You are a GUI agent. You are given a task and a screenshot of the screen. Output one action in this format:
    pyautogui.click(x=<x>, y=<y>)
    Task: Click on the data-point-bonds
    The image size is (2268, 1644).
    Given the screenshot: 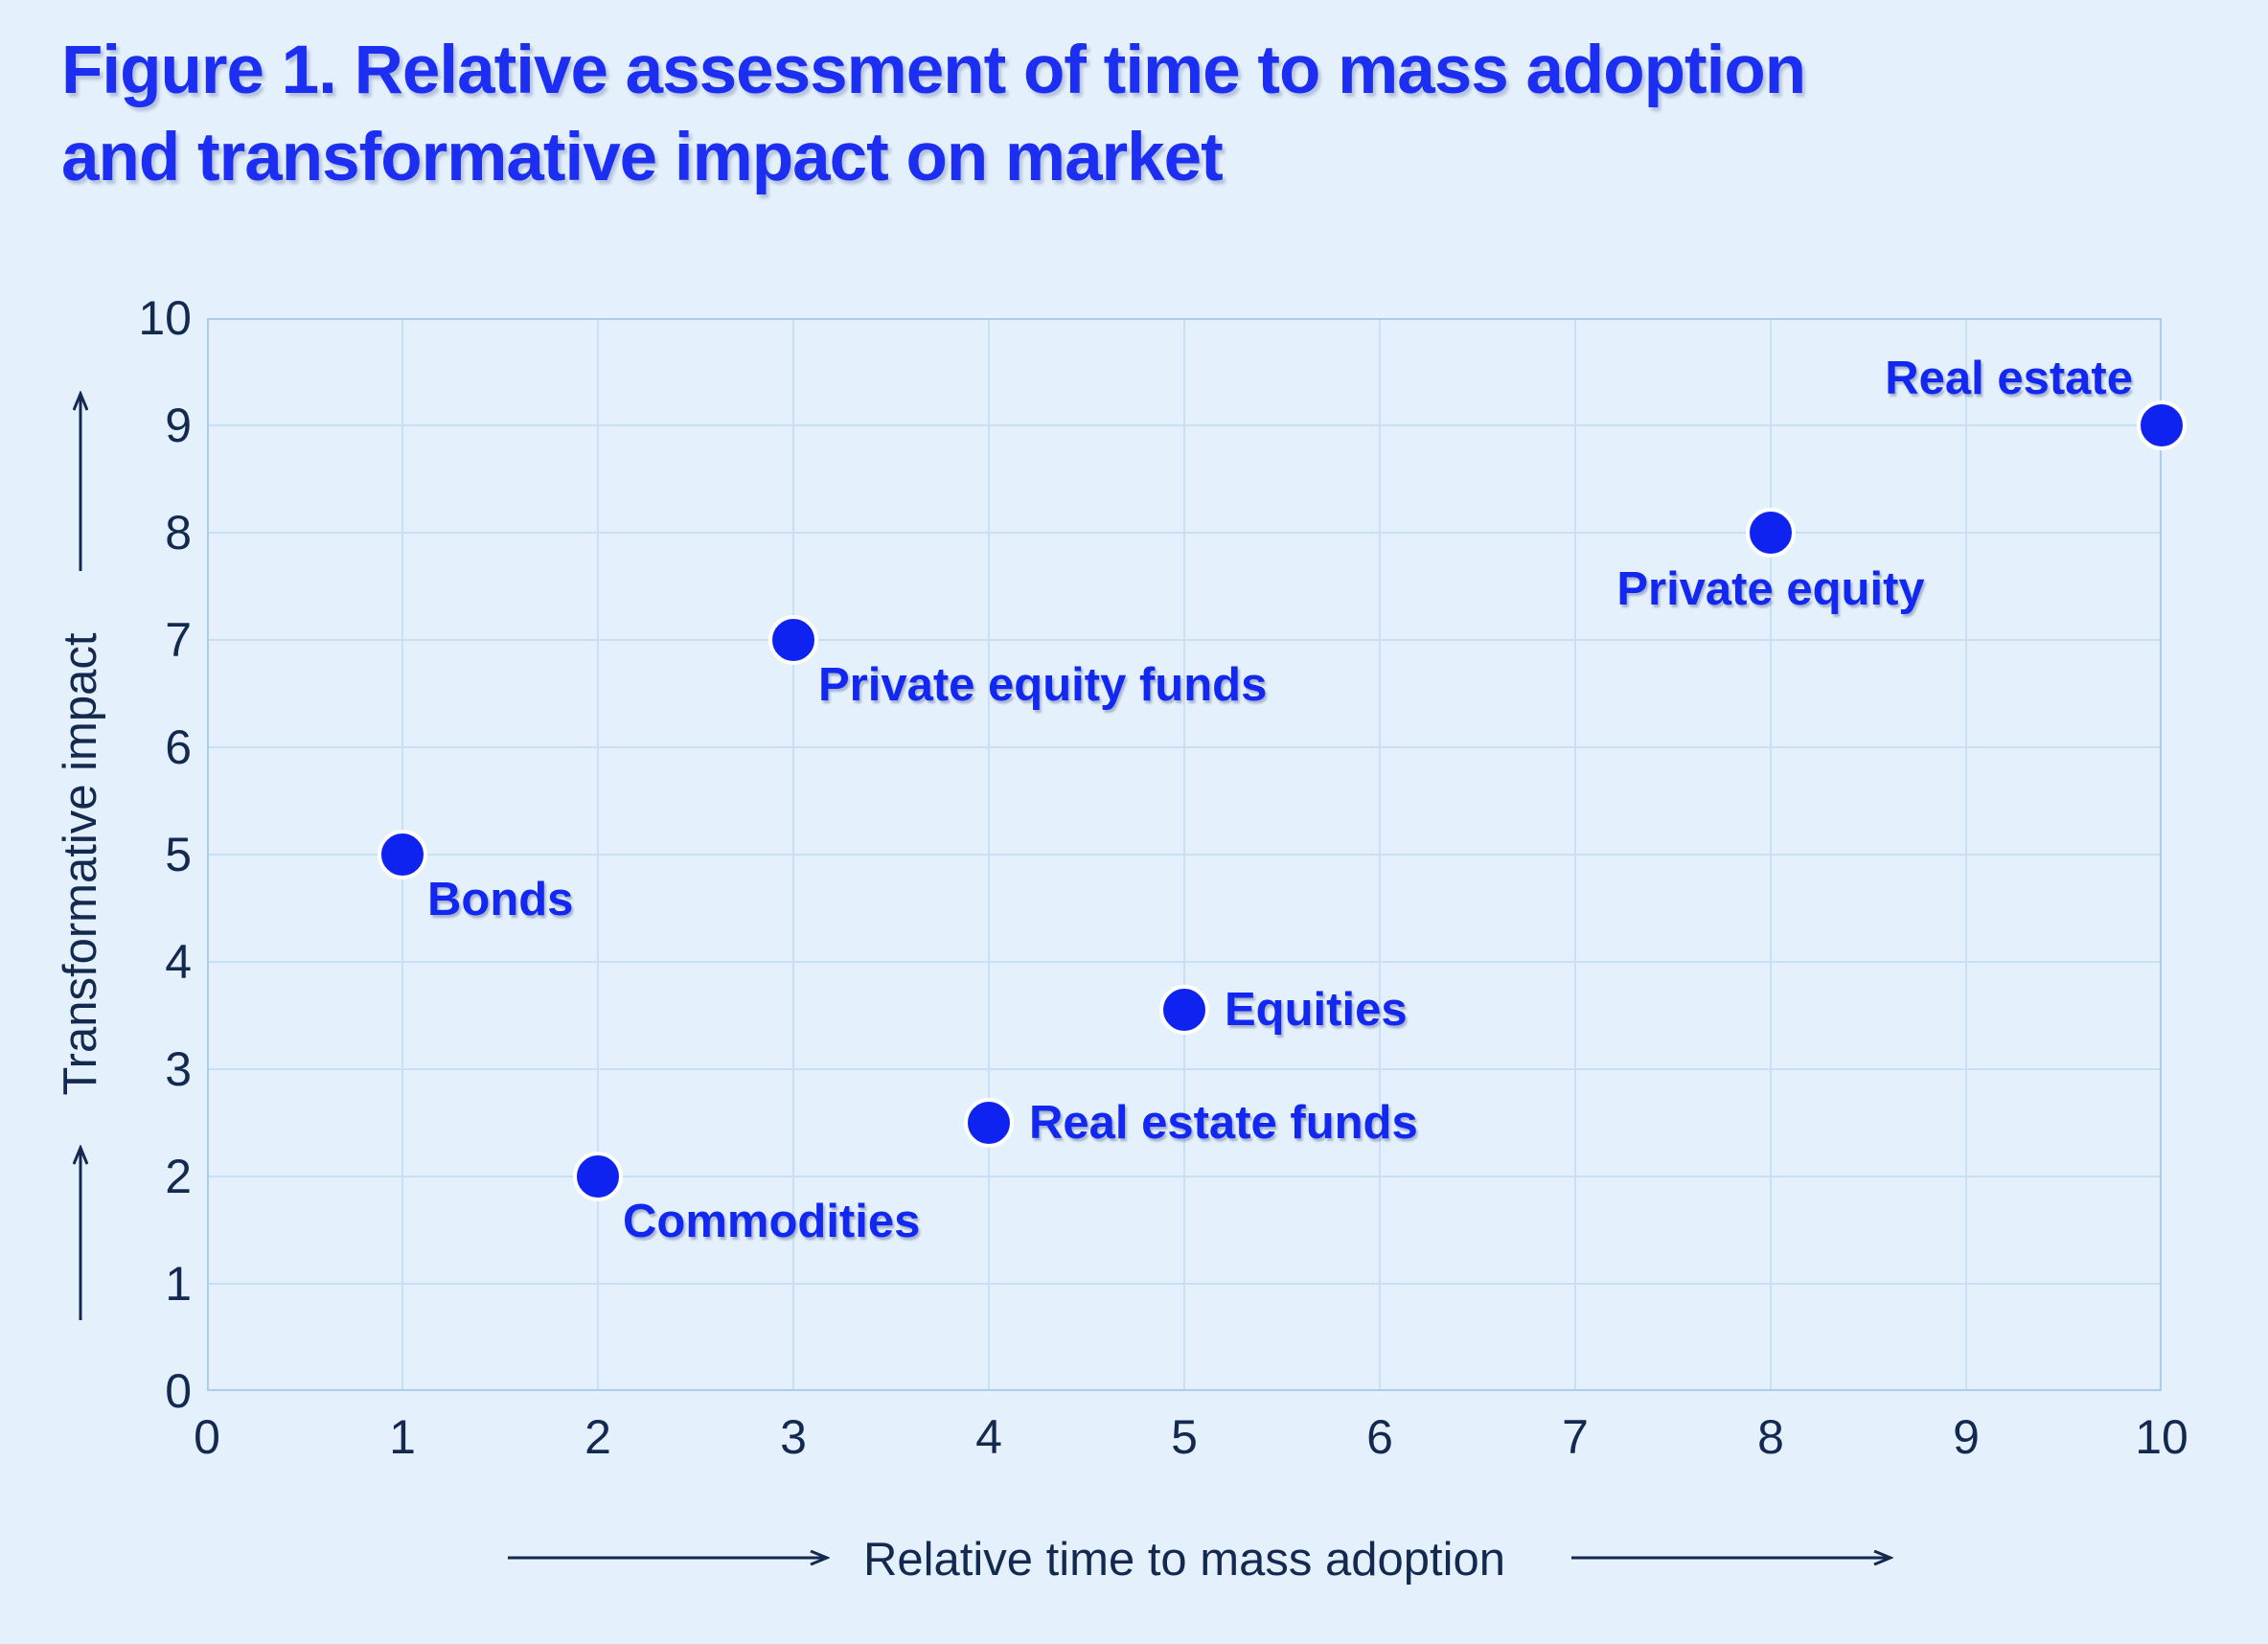 What is the action you would take?
    pyautogui.click(x=402, y=854)
    